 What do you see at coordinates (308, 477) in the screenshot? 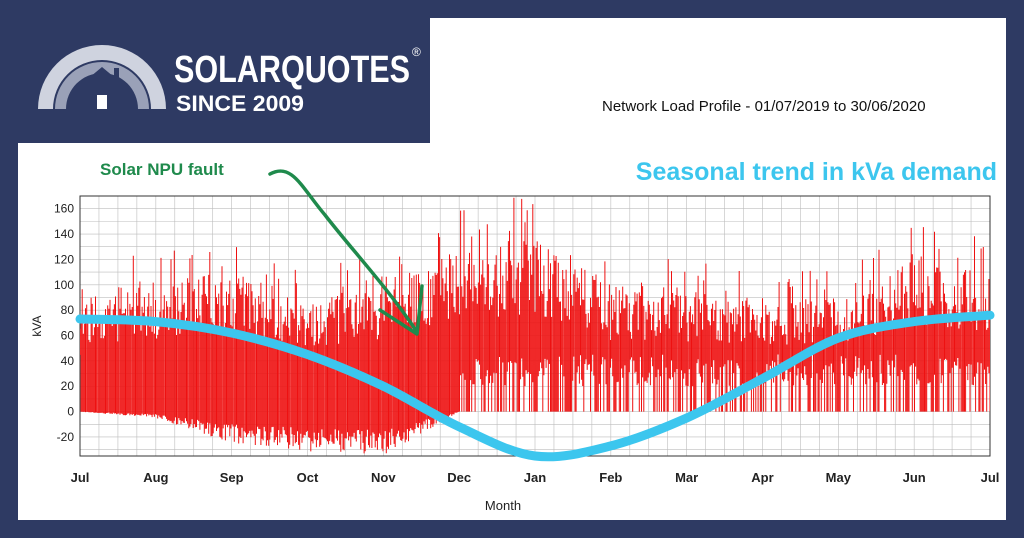
I see `x-tick-label: Oct` at bounding box center [308, 477].